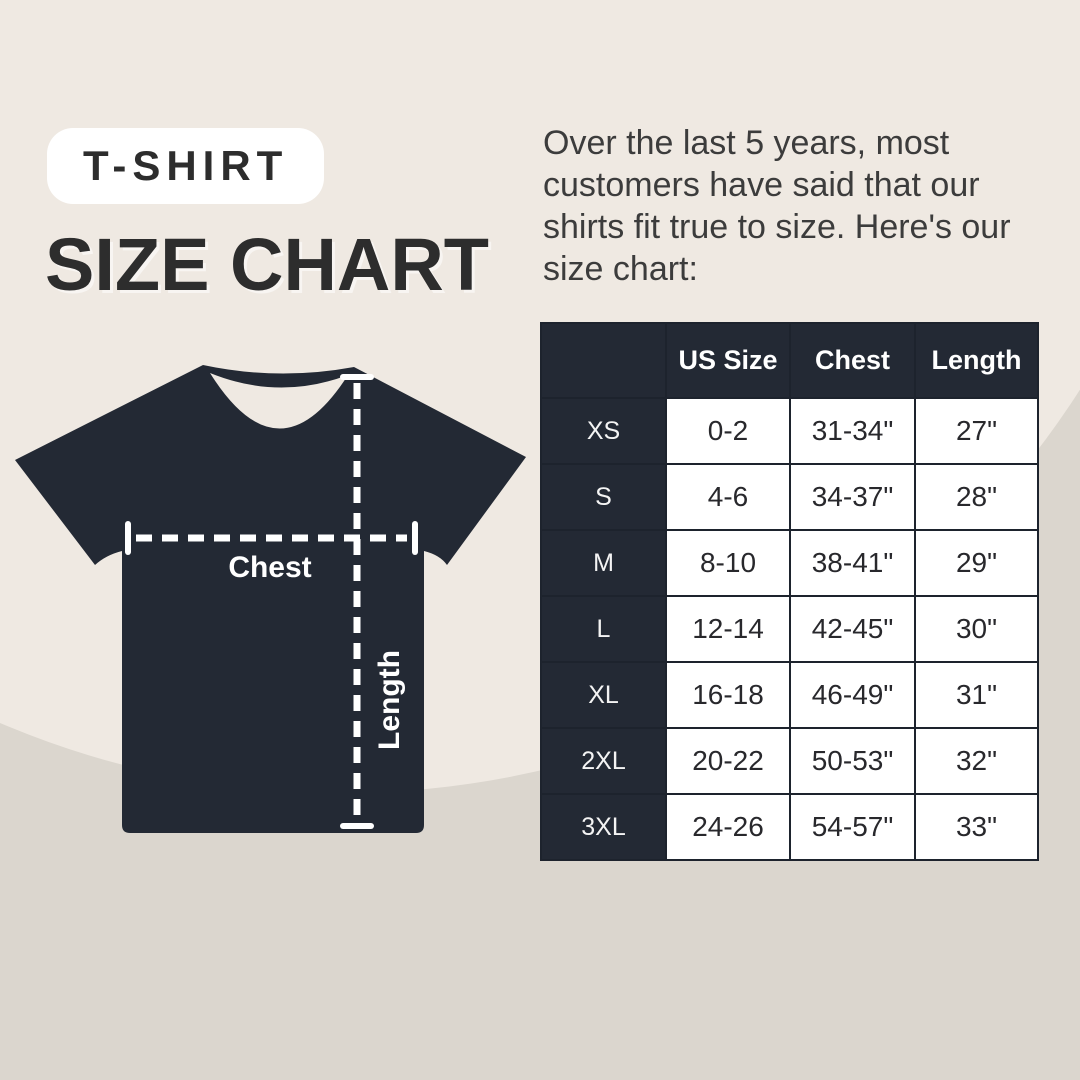  What do you see at coordinates (603, 497) in the screenshot?
I see `size-label-cell: S` at bounding box center [603, 497].